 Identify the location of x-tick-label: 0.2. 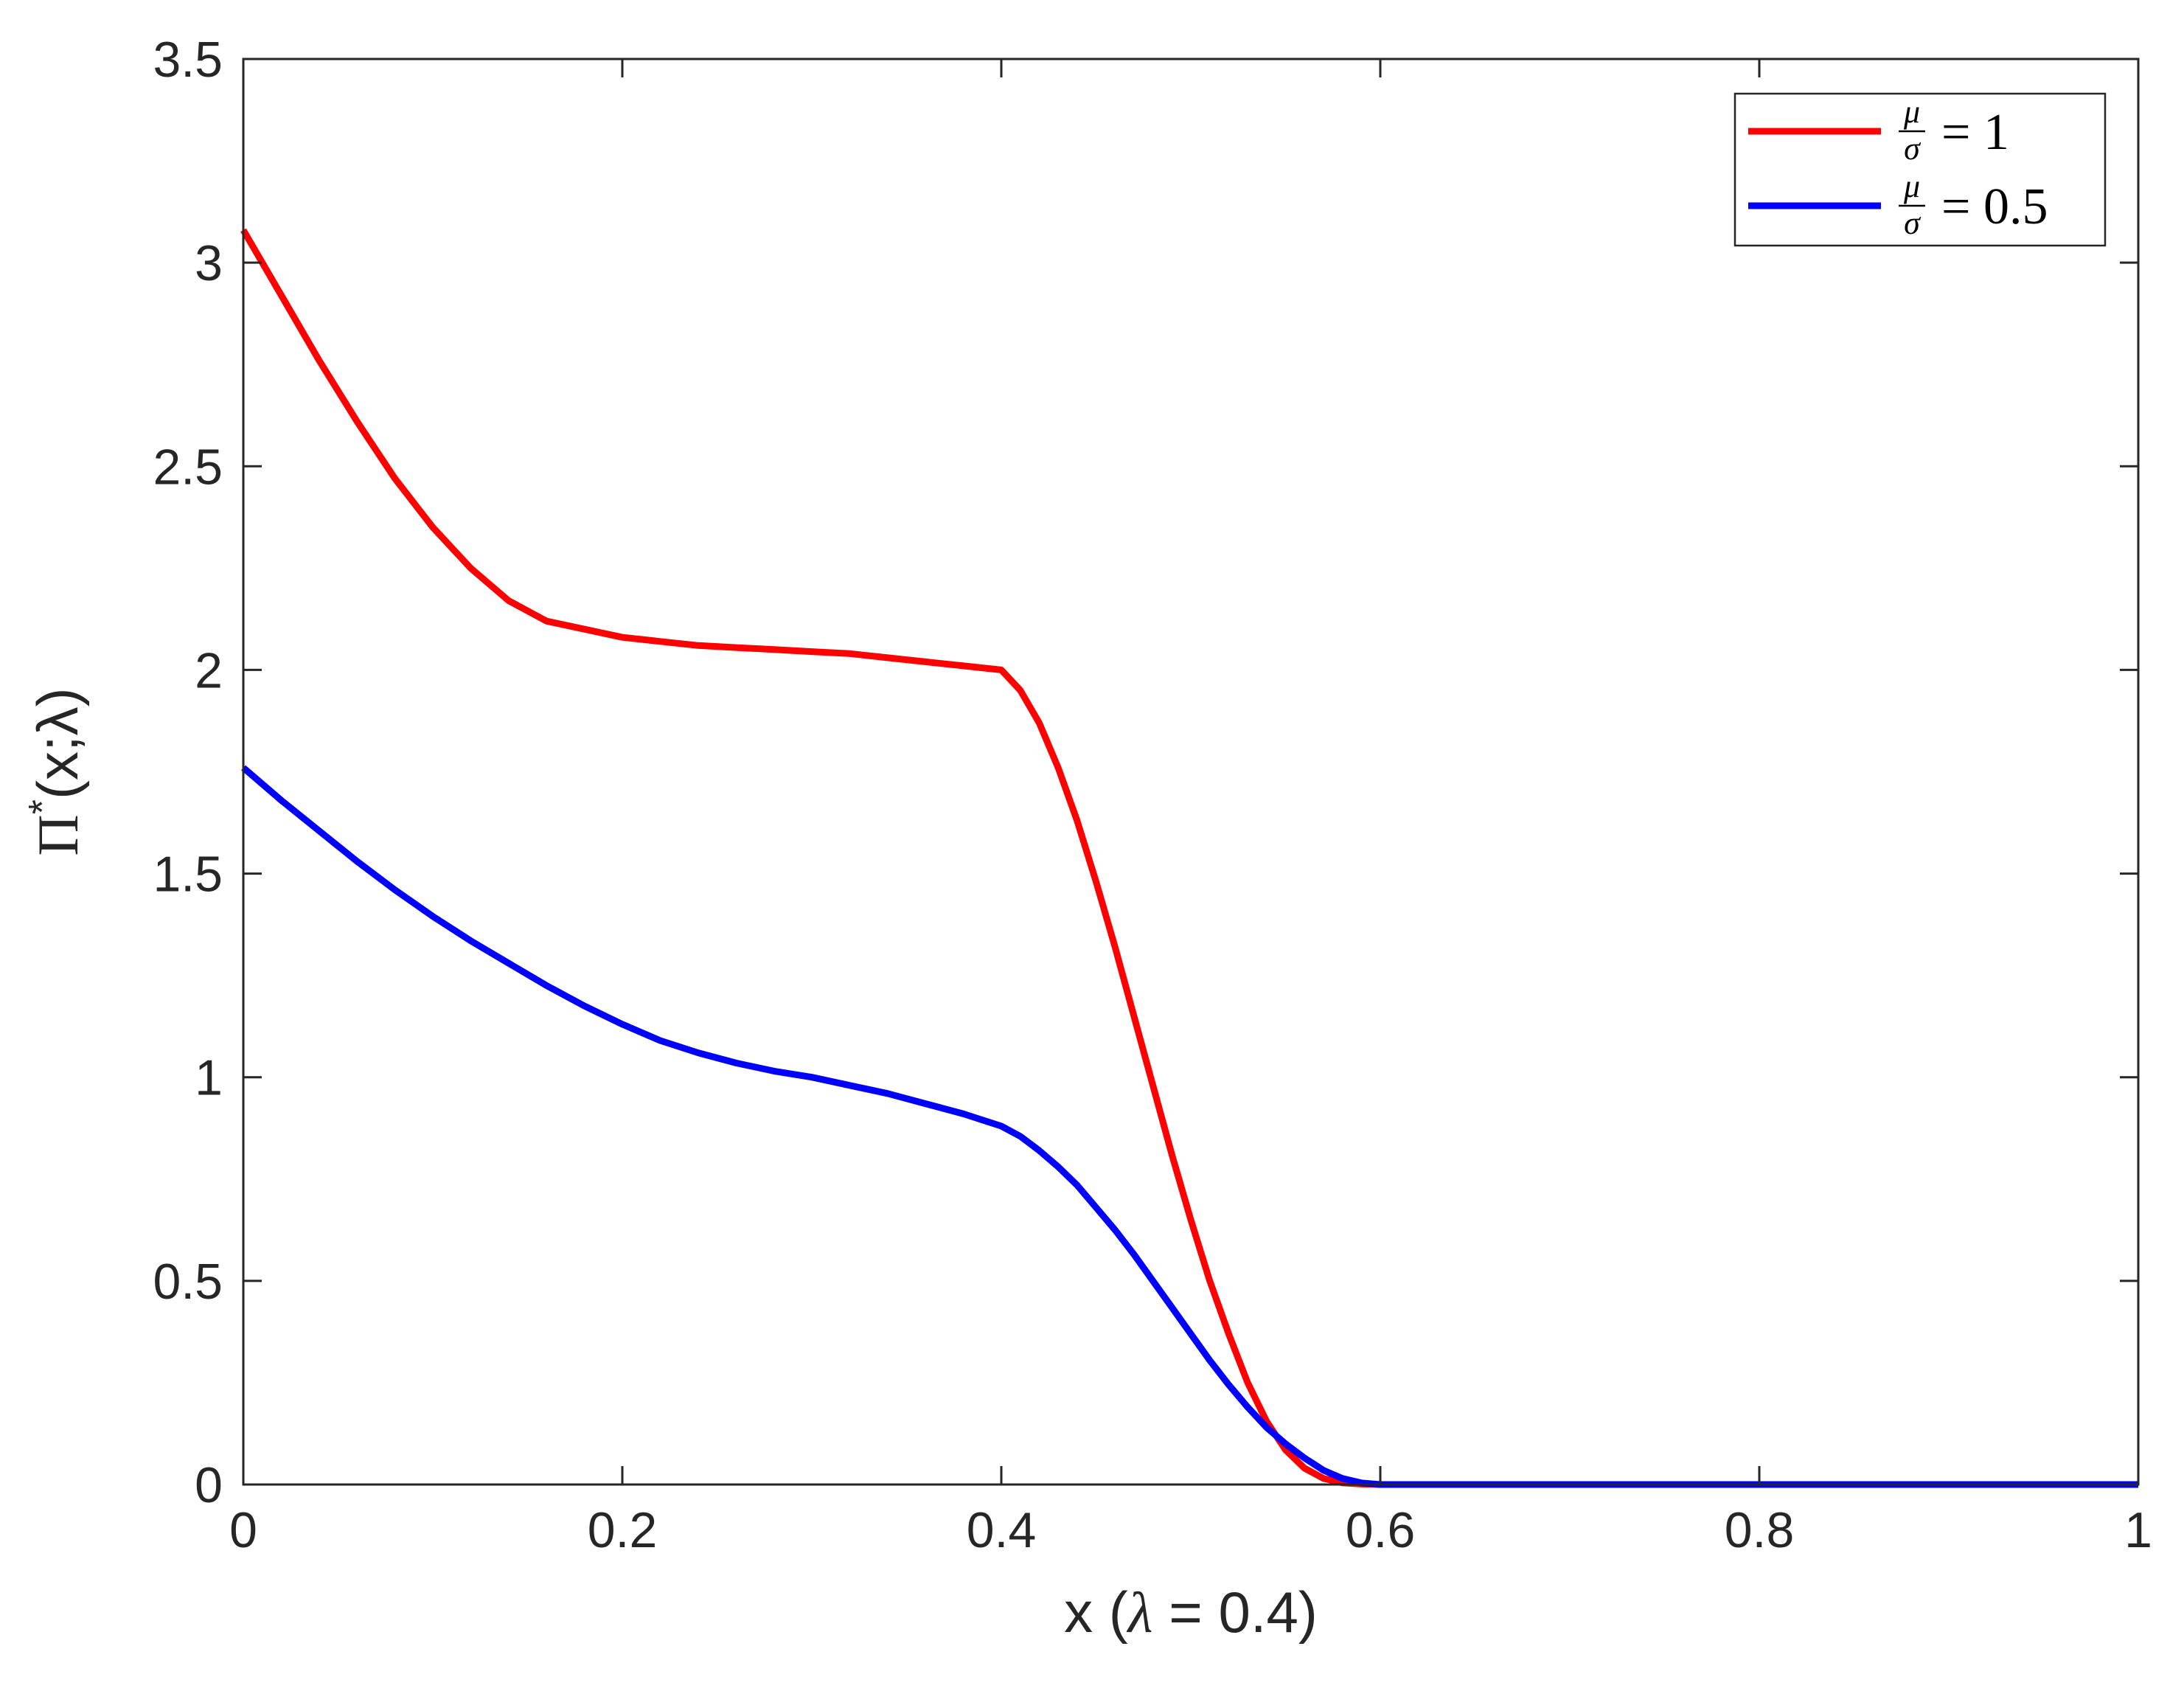
(623, 1530).